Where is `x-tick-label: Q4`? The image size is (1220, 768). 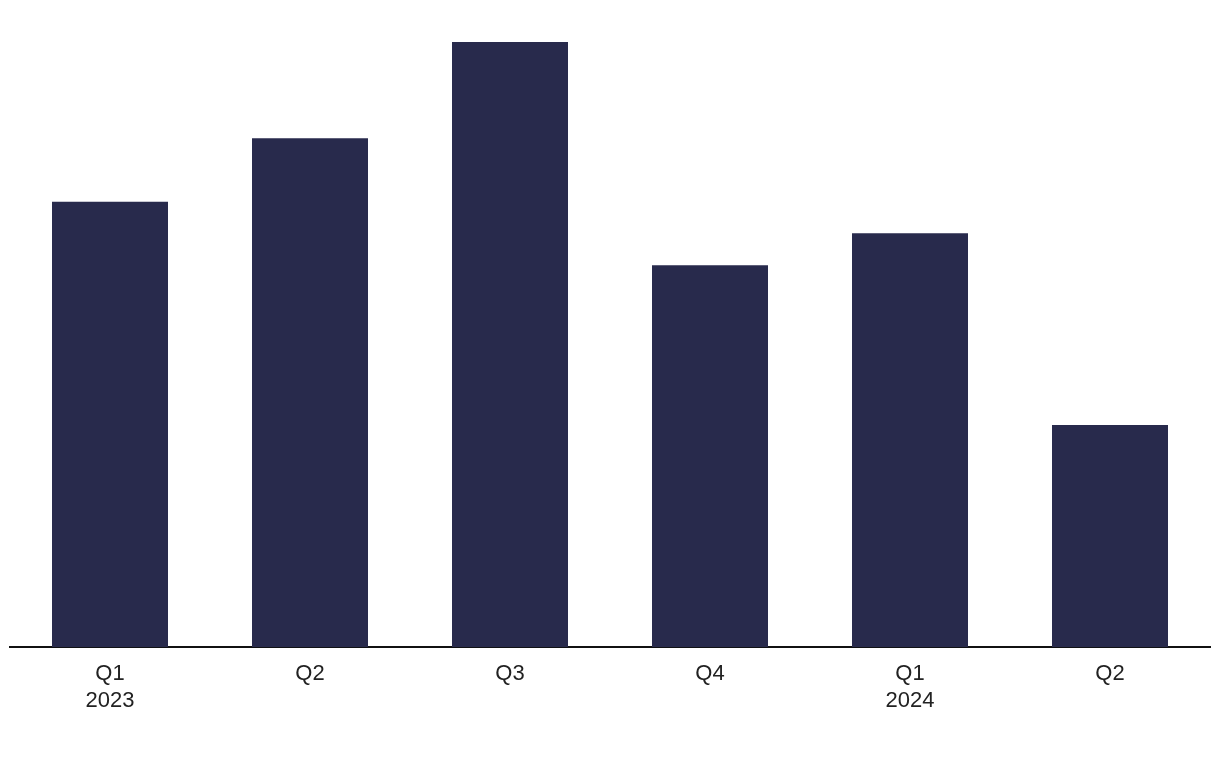
x-tick-label: Q4 is located at coordinates (710, 673).